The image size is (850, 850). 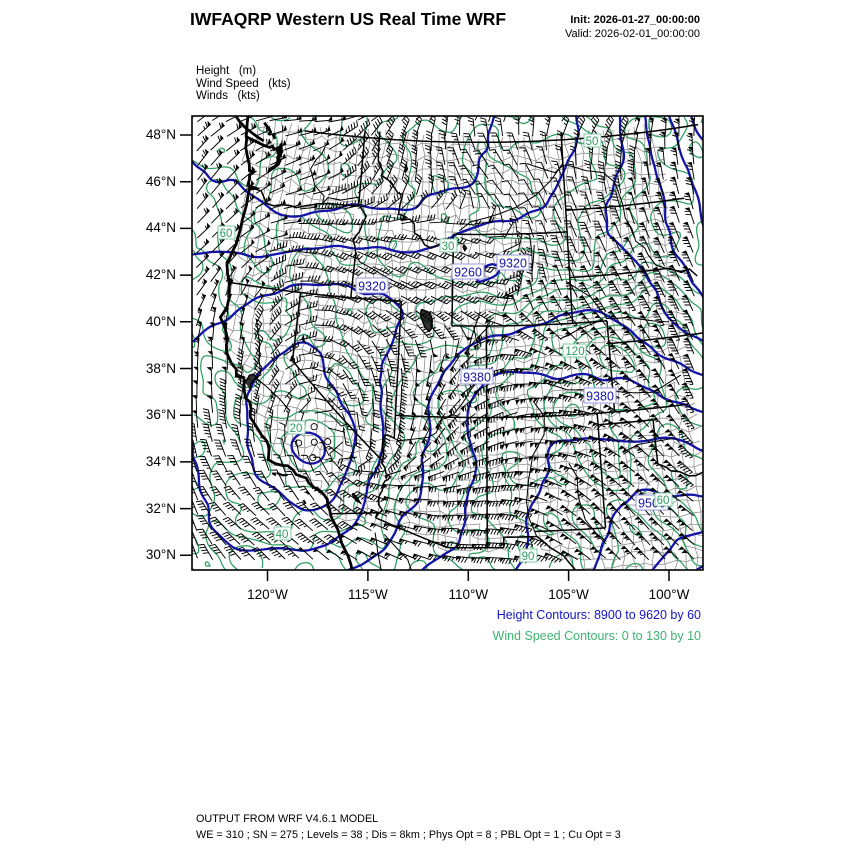 I want to click on svg-text: 120, so click(x=574, y=352).